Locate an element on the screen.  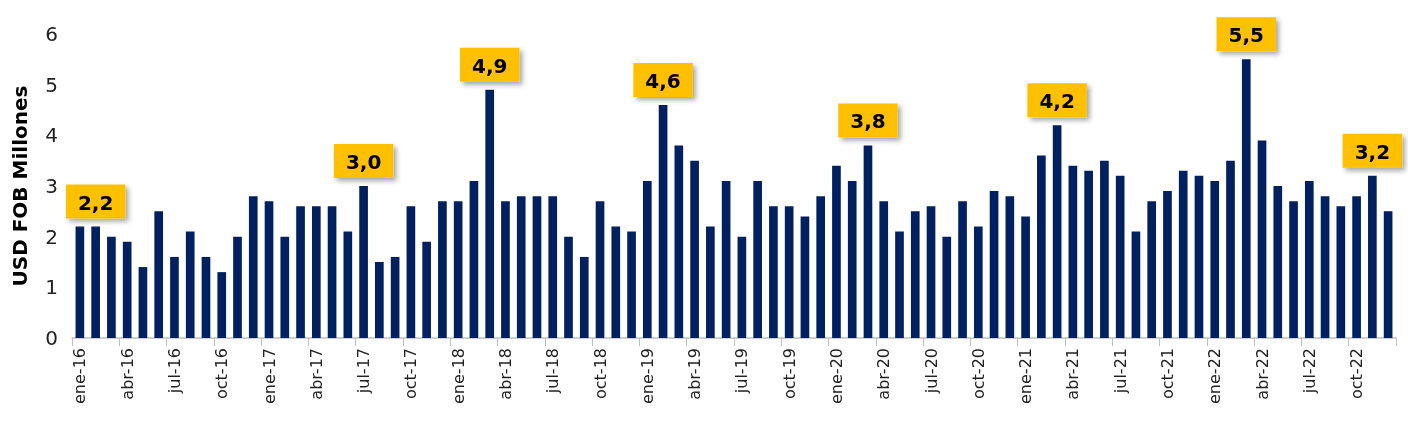
x-tick-label: ene-20 is located at coordinates (836, 376).